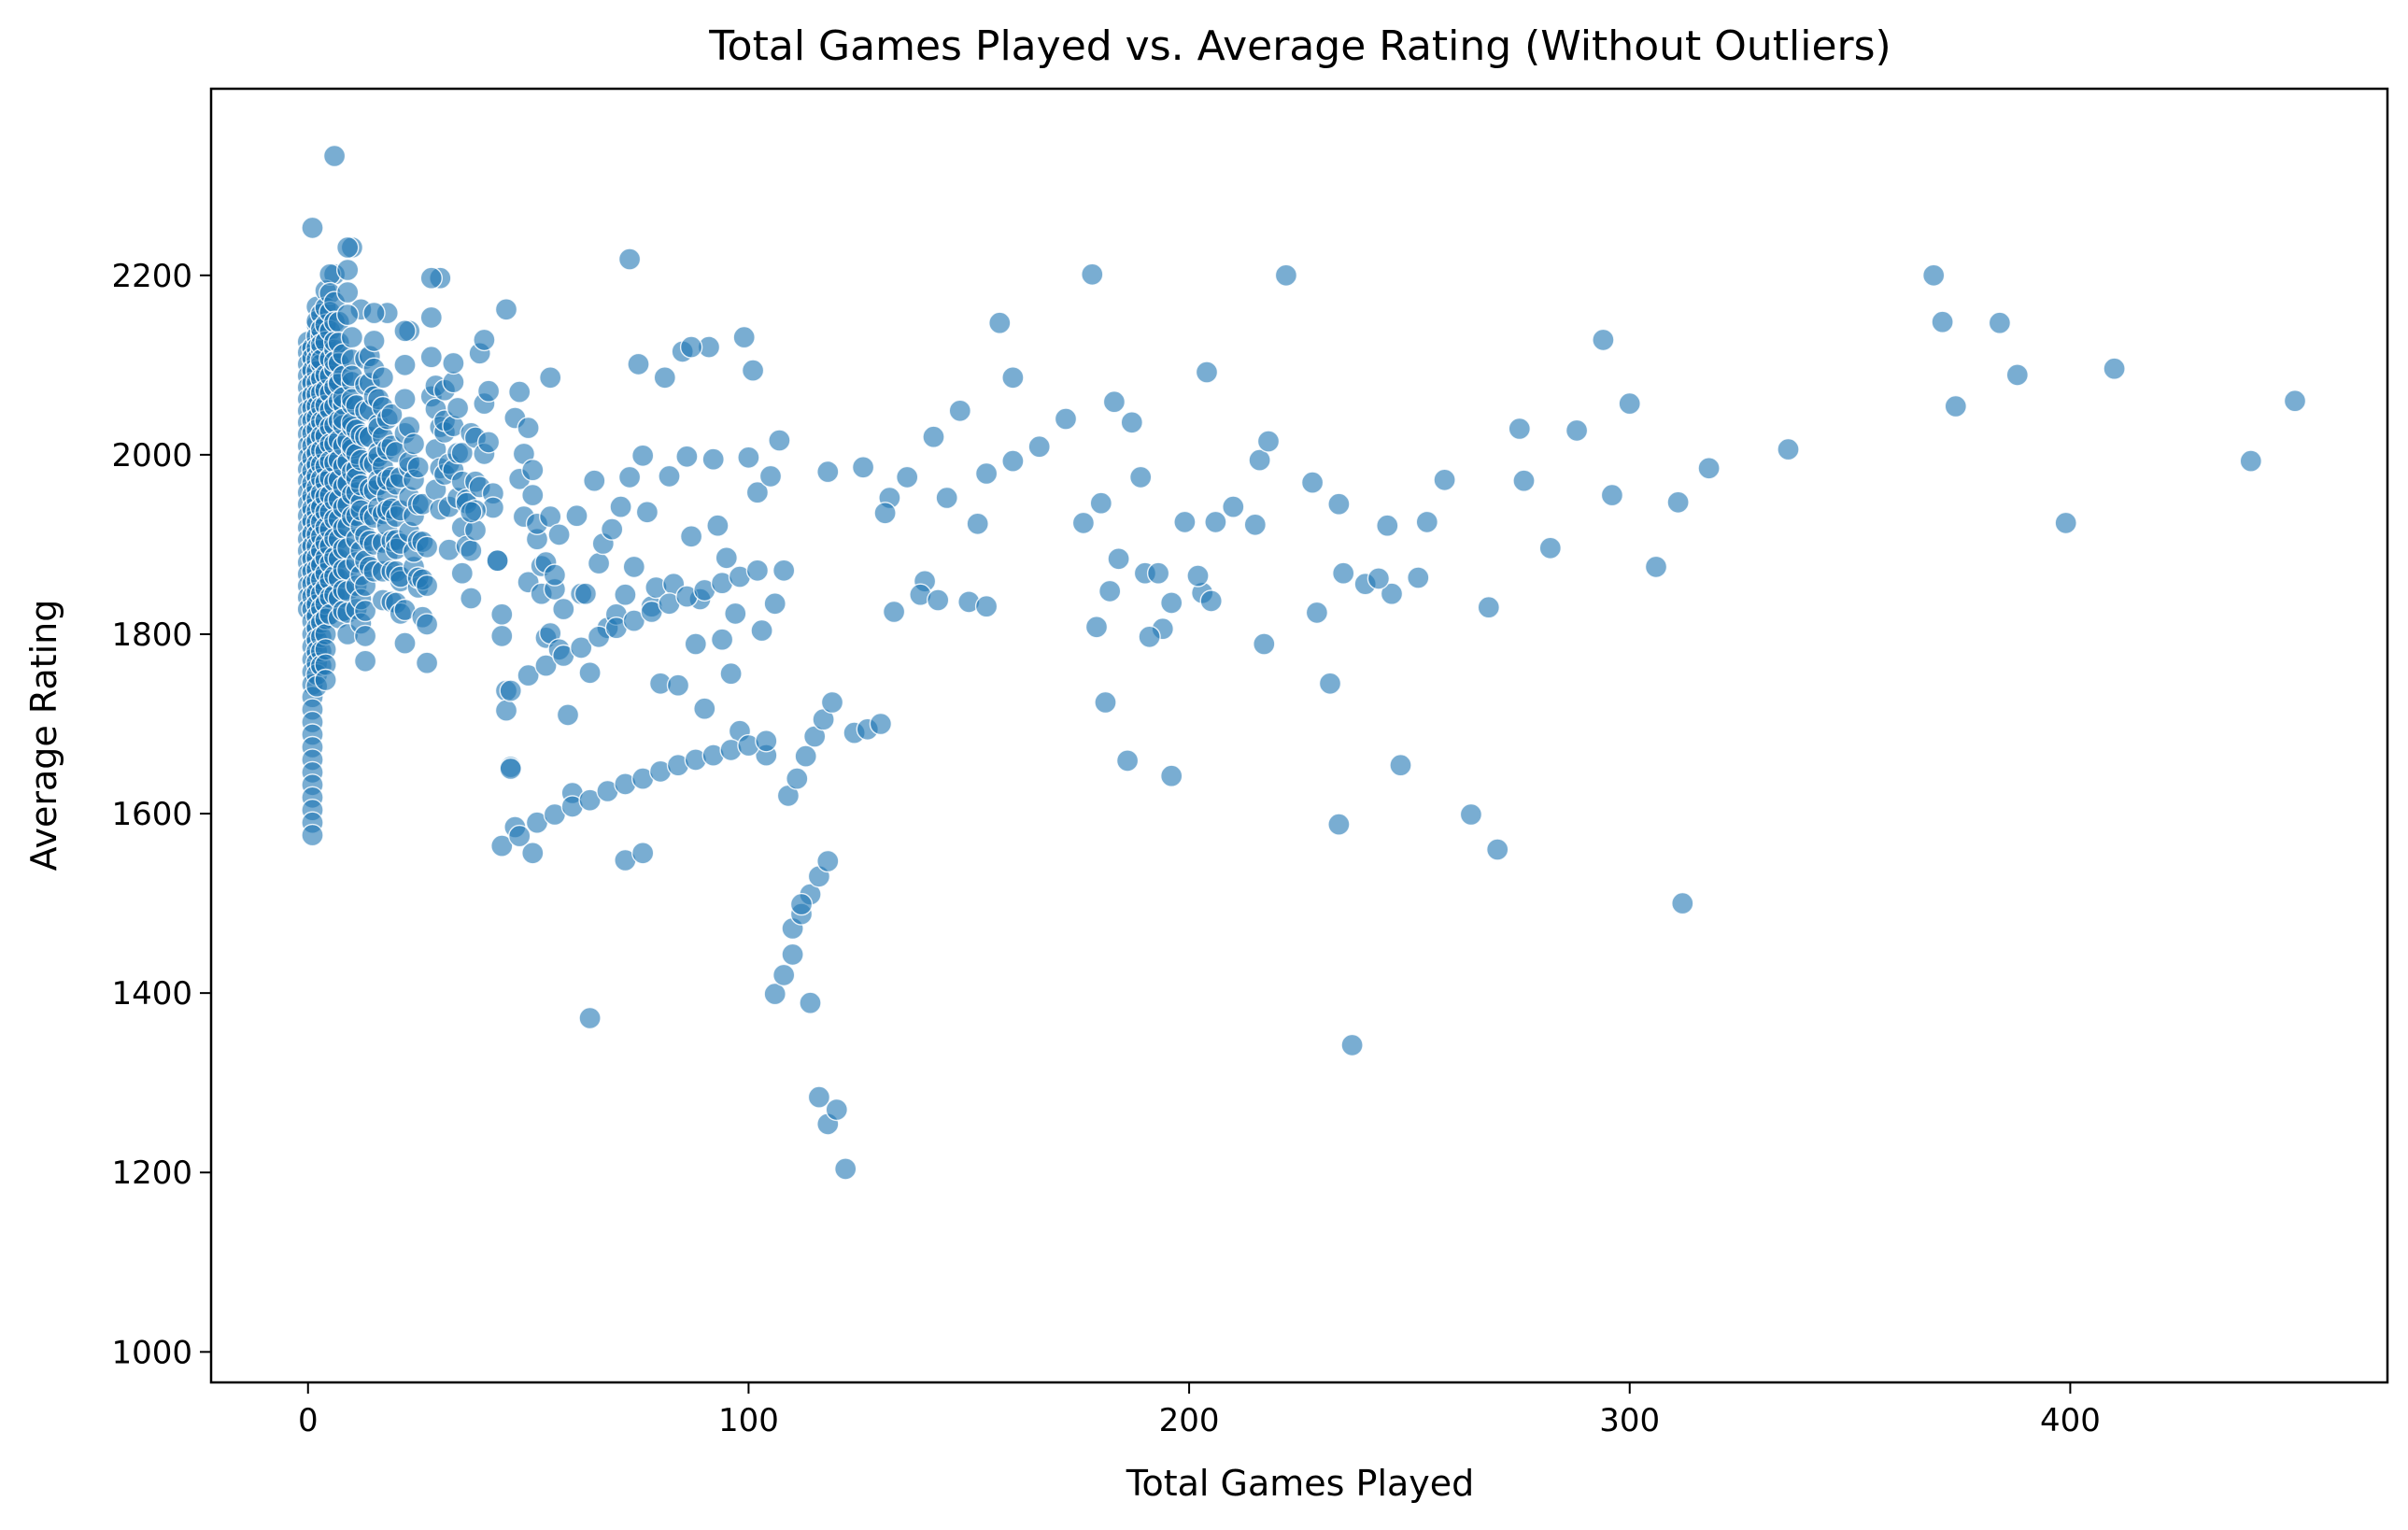 This screenshot has height=1530, width=2408. I want to click on x-axis: 0 100 200 300 400, so click(1199, 1410).